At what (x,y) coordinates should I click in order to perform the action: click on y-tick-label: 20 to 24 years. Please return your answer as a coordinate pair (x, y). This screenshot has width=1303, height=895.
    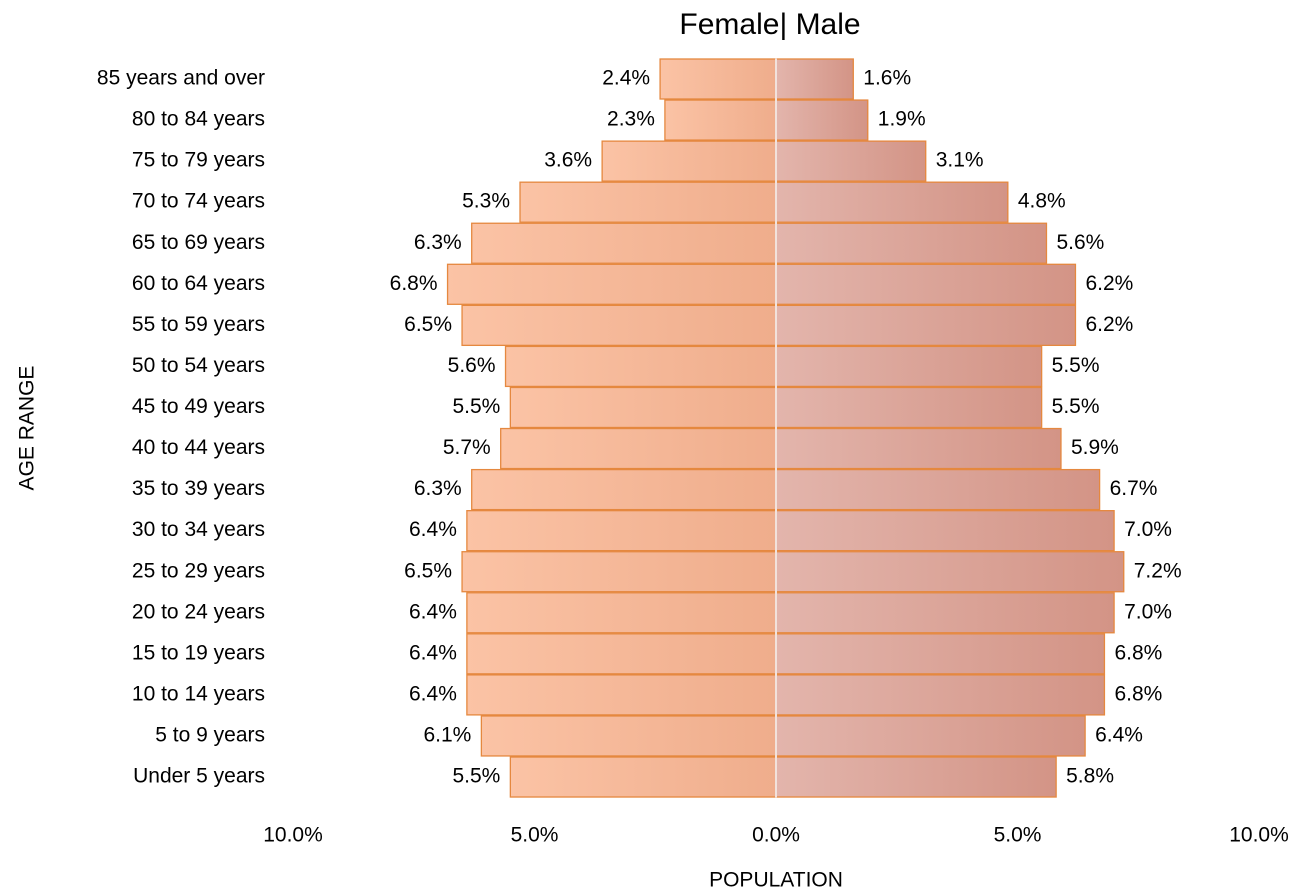
    Looking at the image, I should click on (198, 611).